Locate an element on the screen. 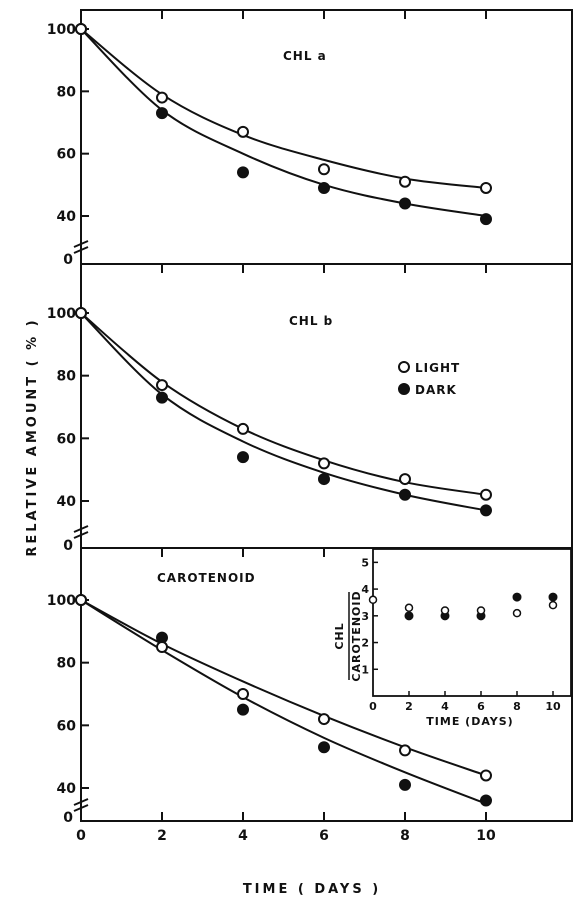  legend-marker-light is located at coordinates (404, 367).